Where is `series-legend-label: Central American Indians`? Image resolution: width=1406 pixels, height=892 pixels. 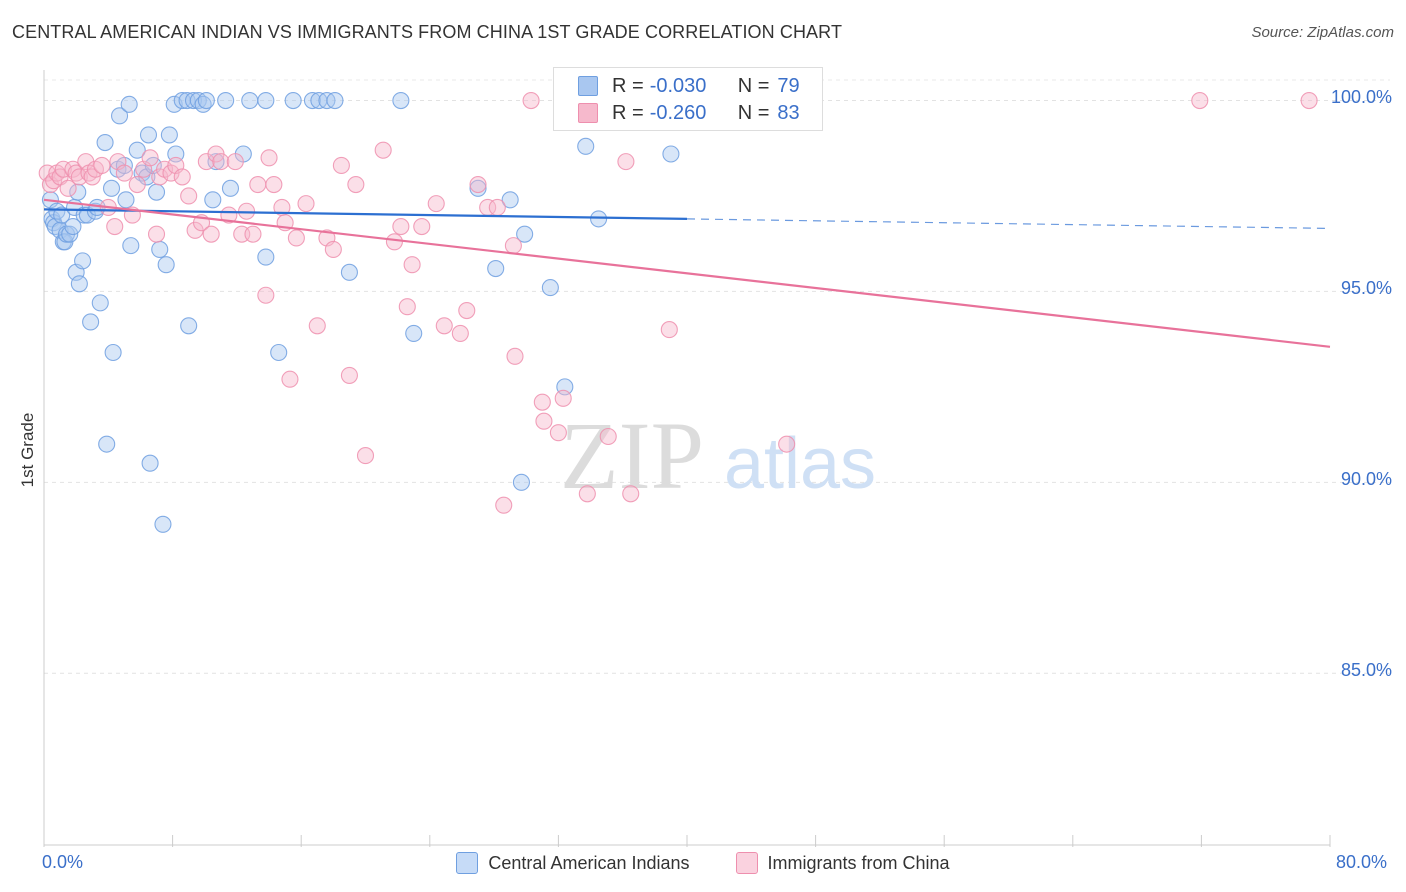
series-legend-label: Central American Indians is located at coordinates (589, 862).